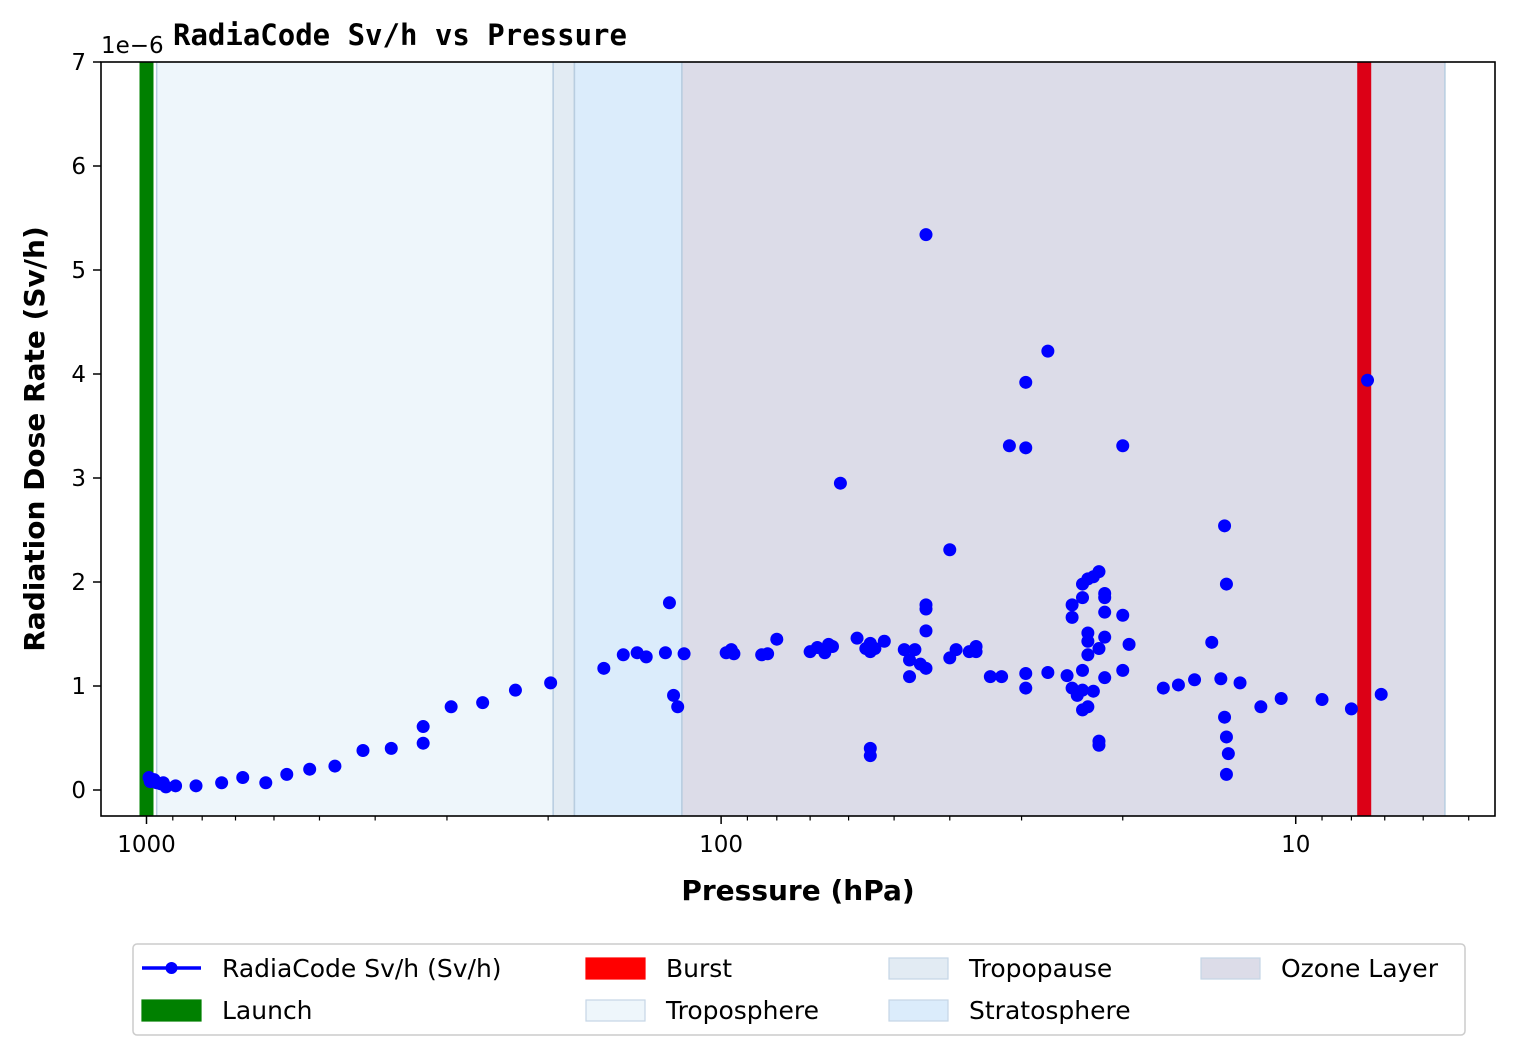  I want to click on x-tick-label: 100, so click(721, 845).